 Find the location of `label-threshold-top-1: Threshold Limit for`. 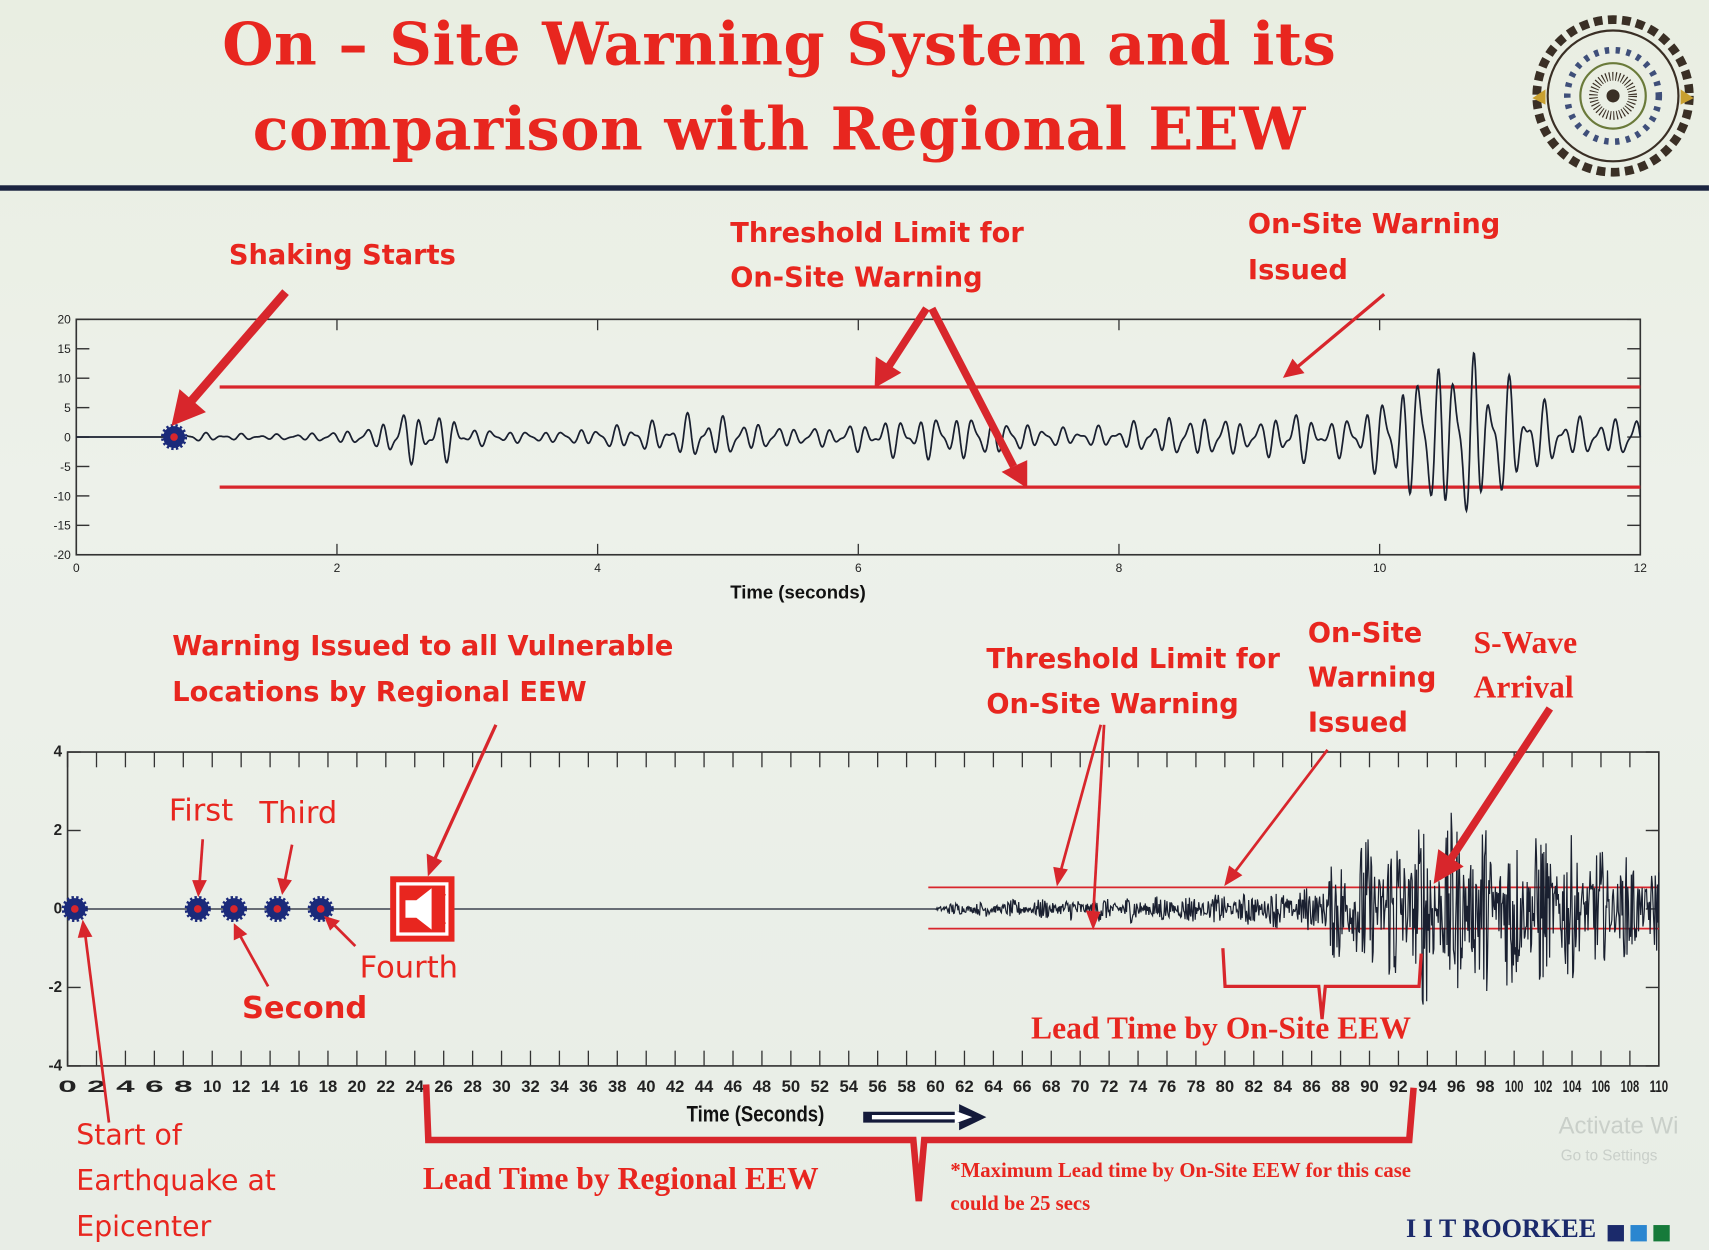

label-threshold-top-1: Threshold Limit for is located at coordinates (877, 232).